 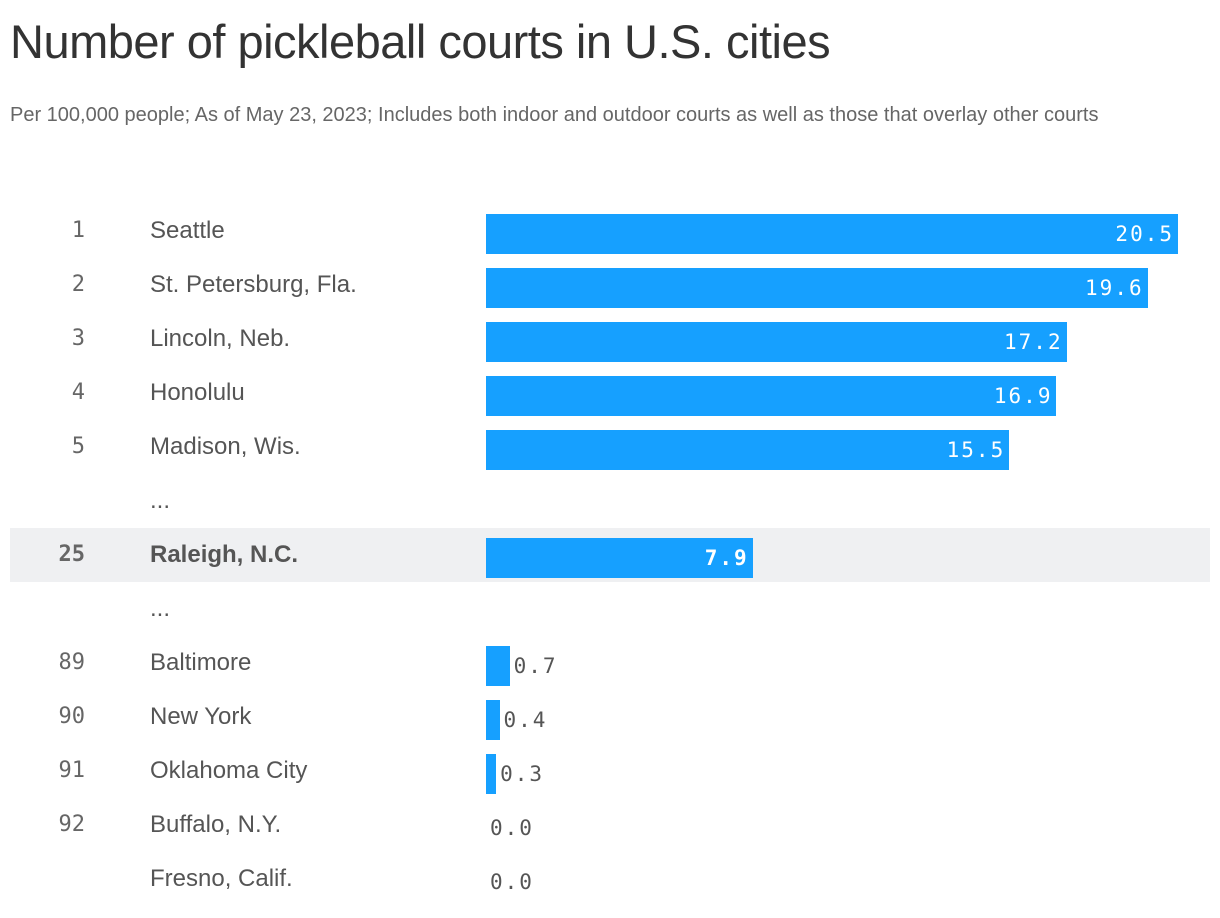 I want to click on rank-label: 2, so click(x=78, y=284).